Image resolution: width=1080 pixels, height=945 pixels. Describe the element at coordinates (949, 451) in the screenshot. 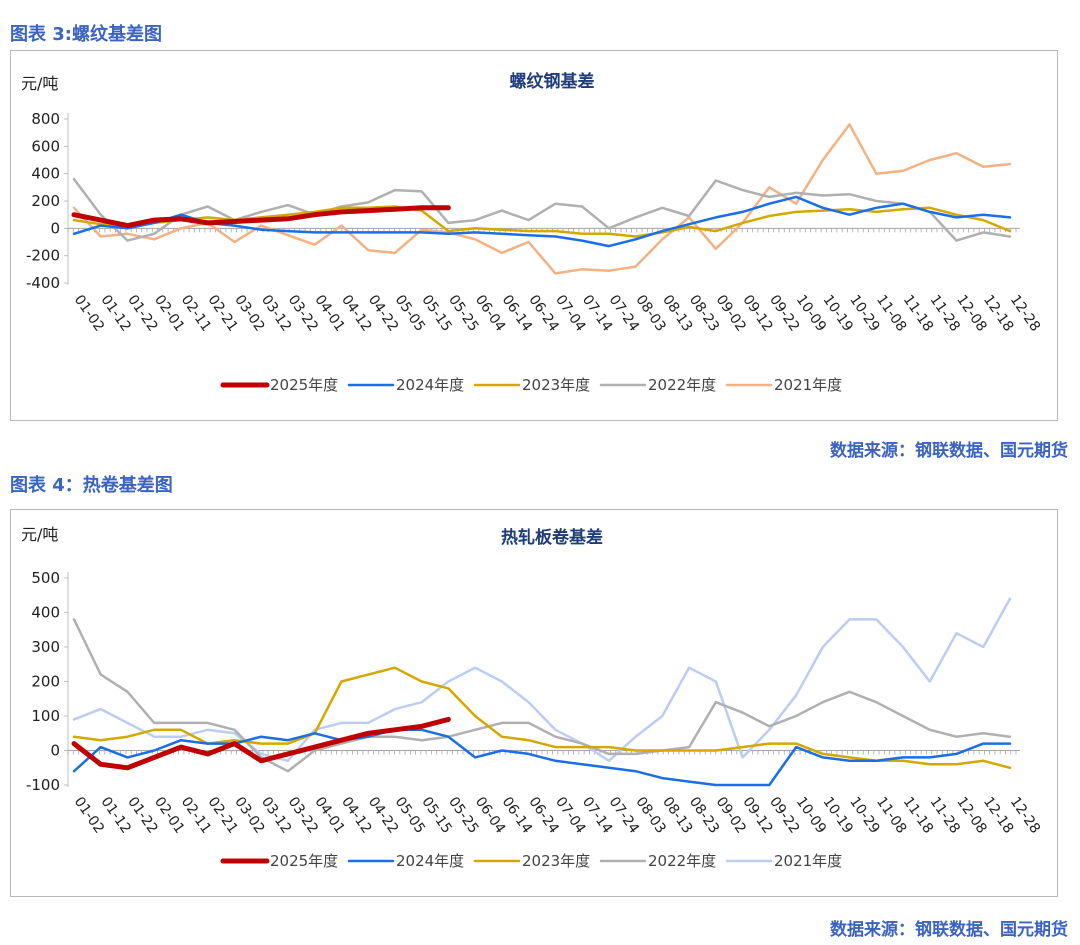

I see `figure-3-source: 数据来源：钢联数据、国元期货` at that location.